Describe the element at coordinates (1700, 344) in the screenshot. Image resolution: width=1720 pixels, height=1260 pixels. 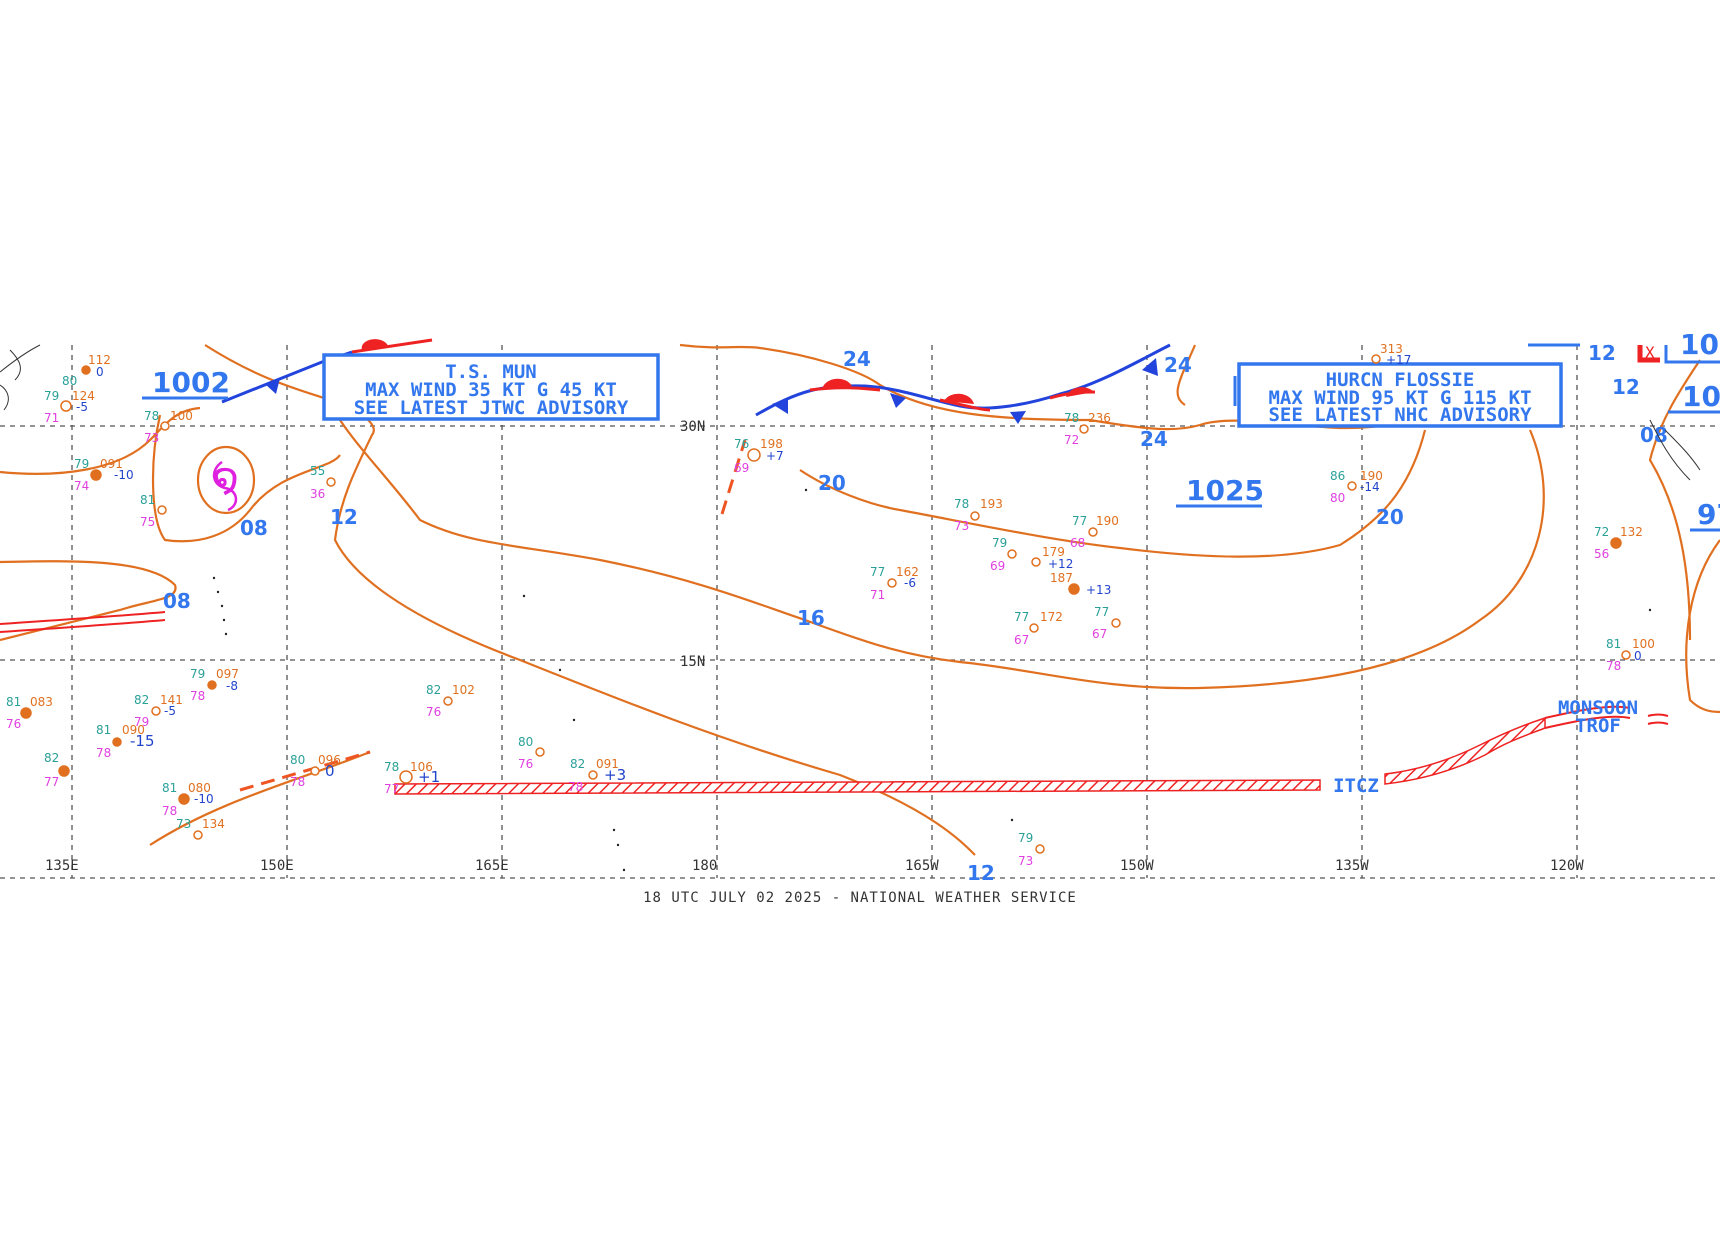
I see `isobar-label: 101` at that location.